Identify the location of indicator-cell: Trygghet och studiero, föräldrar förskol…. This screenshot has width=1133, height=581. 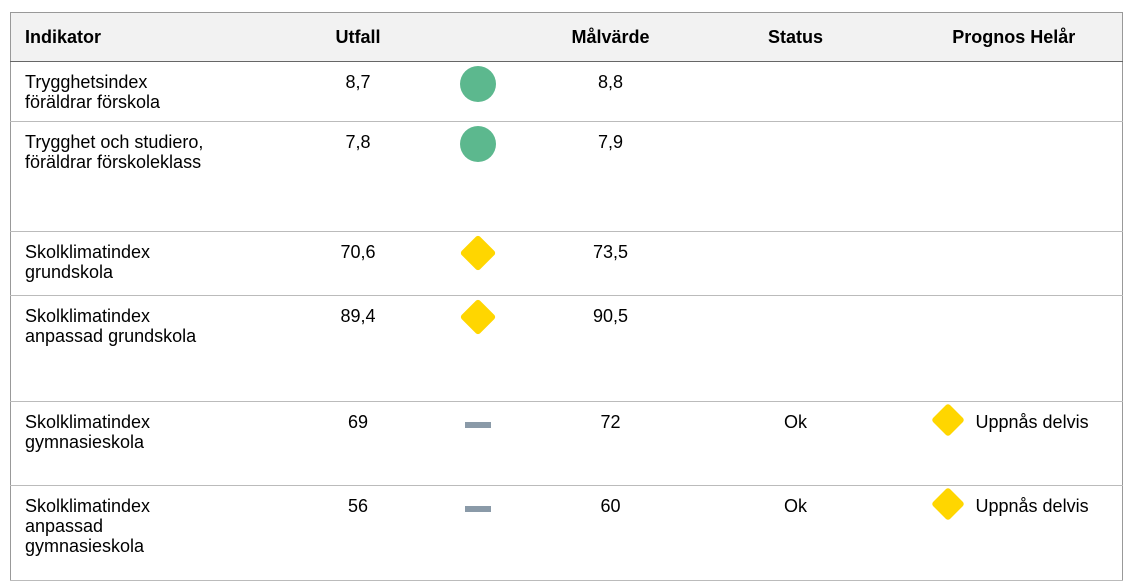
(153, 176).